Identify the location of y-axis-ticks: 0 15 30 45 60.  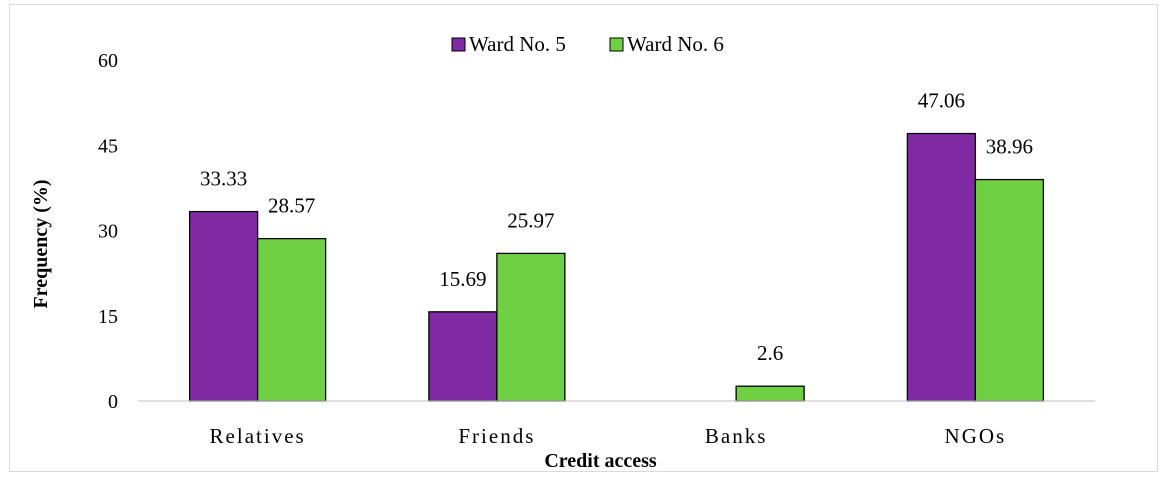
(108, 231).